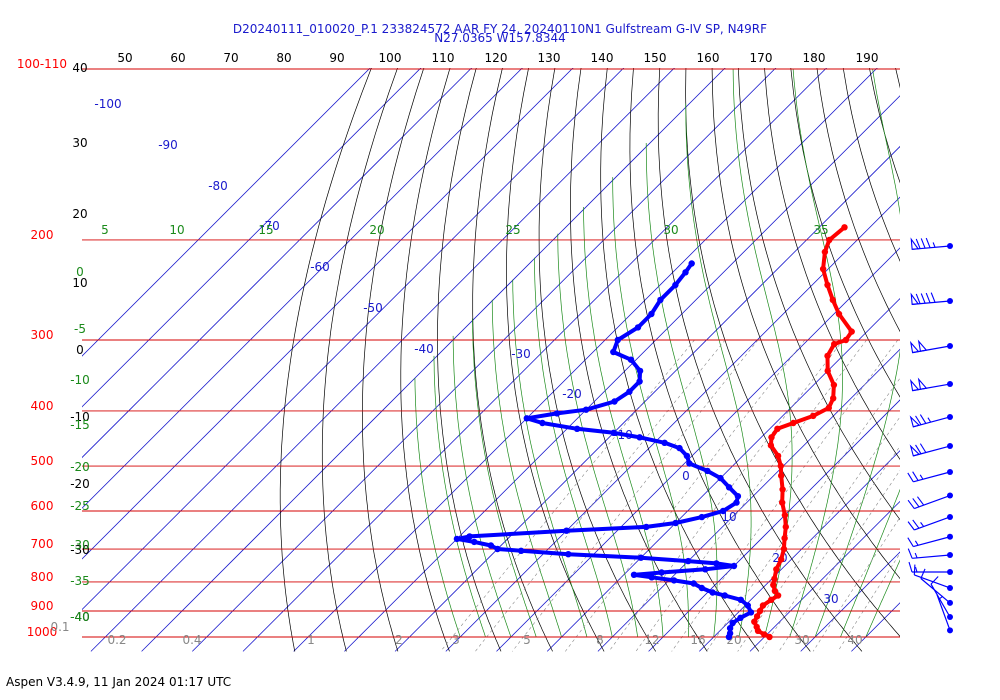 The height and width of the screenshot is (700, 1000). Describe the element at coordinates (80, 272) in the screenshot. I see `adiabat-left-label: 0` at that location.